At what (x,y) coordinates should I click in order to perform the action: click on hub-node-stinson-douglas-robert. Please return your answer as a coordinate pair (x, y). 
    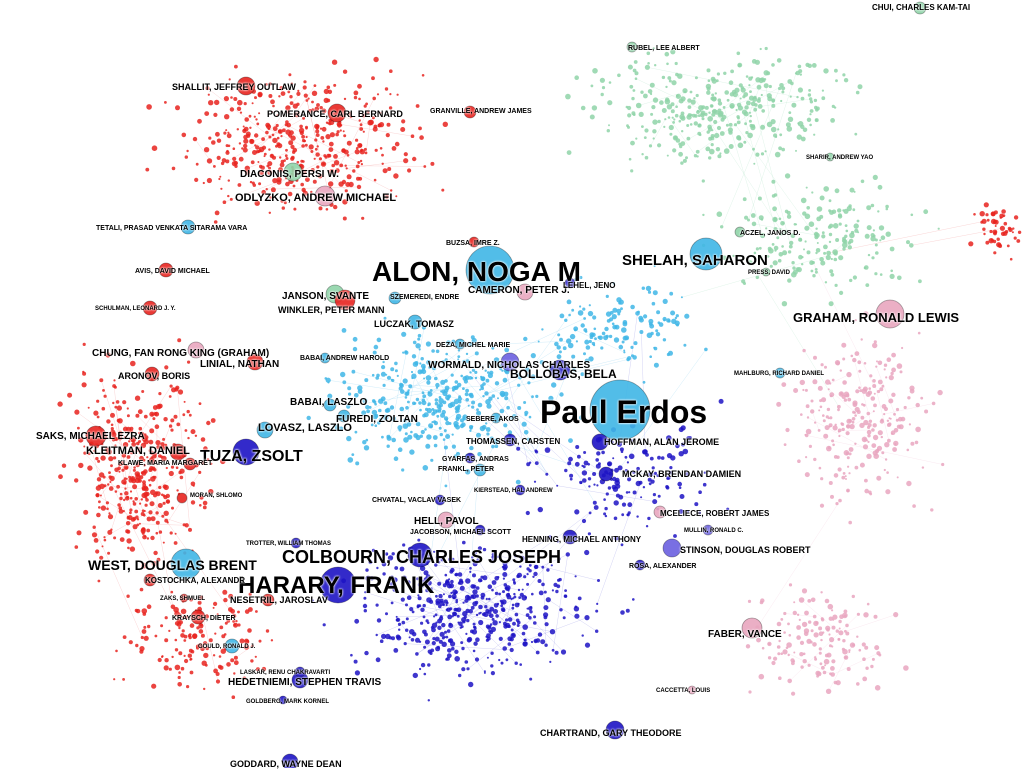
    Looking at the image, I should click on (672, 548).